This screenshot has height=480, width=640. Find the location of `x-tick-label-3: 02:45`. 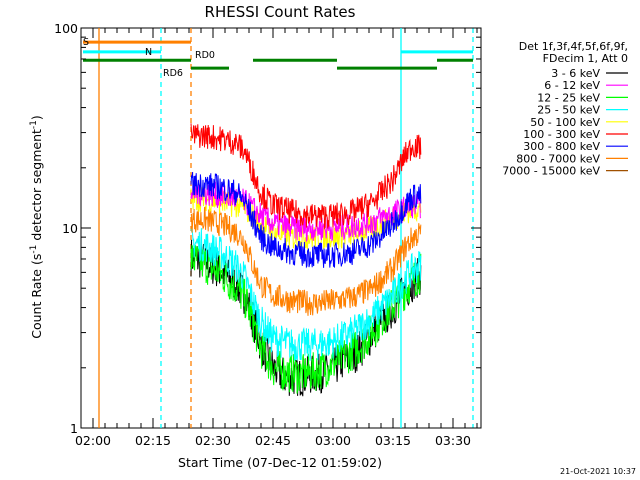

x-tick-label-3: 02:45 is located at coordinates (273, 440).